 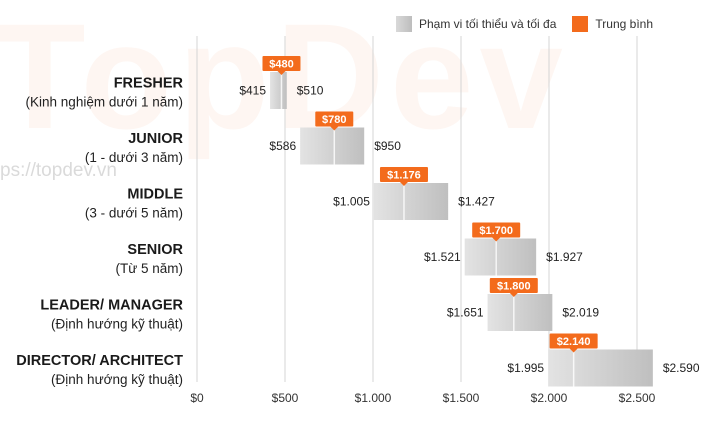 What do you see at coordinates (134, 157) in the screenshot?
I see `category-subtitle: (1 - dưới 3 năm)` at bounding box center [134, 157].